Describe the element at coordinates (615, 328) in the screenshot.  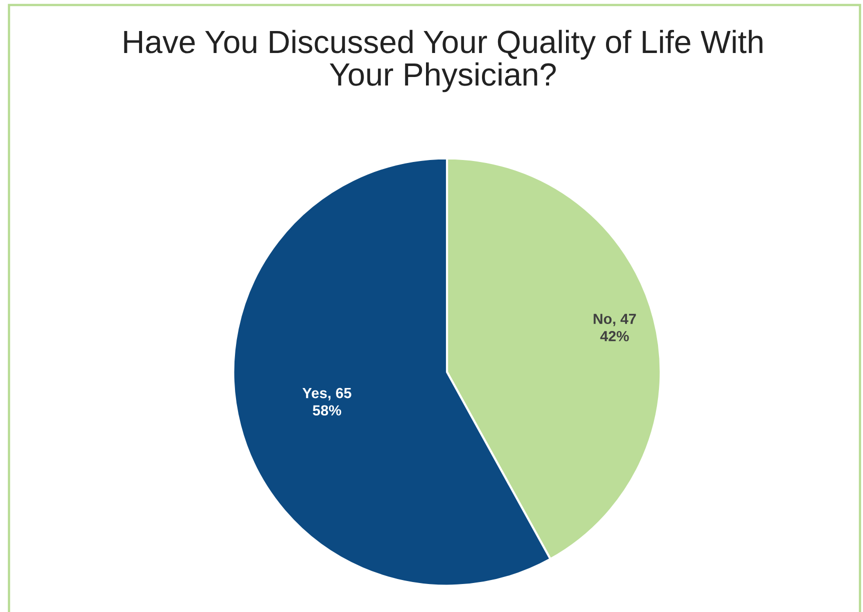
I see `slice-label: No, 47 42%` at that location.